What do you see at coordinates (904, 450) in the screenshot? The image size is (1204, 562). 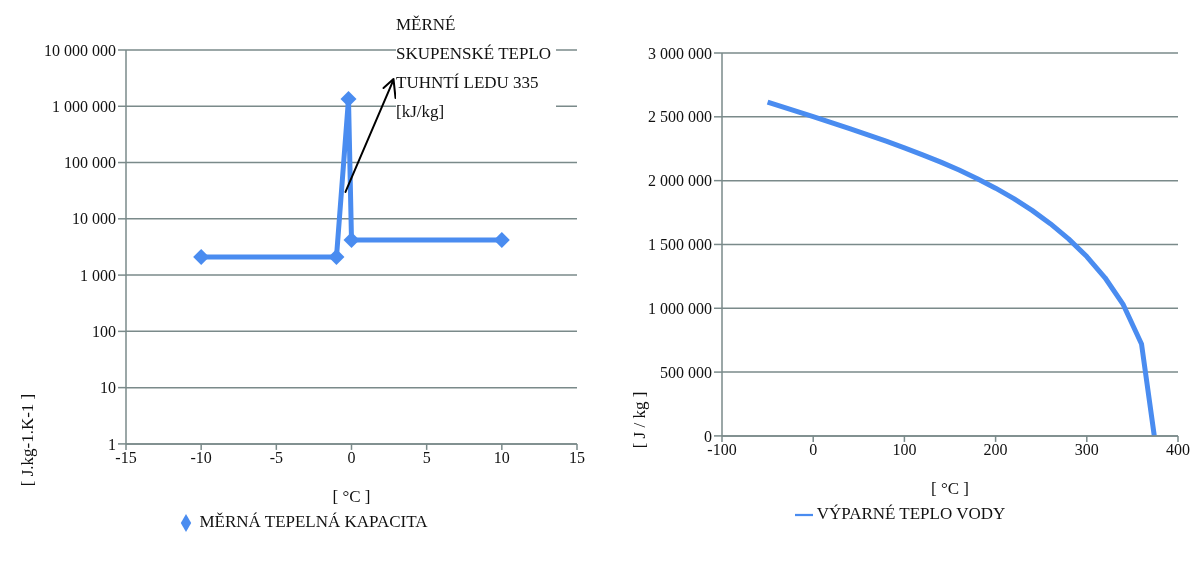 I see `x-tick-label: 100` at bounding box center [904, 450].